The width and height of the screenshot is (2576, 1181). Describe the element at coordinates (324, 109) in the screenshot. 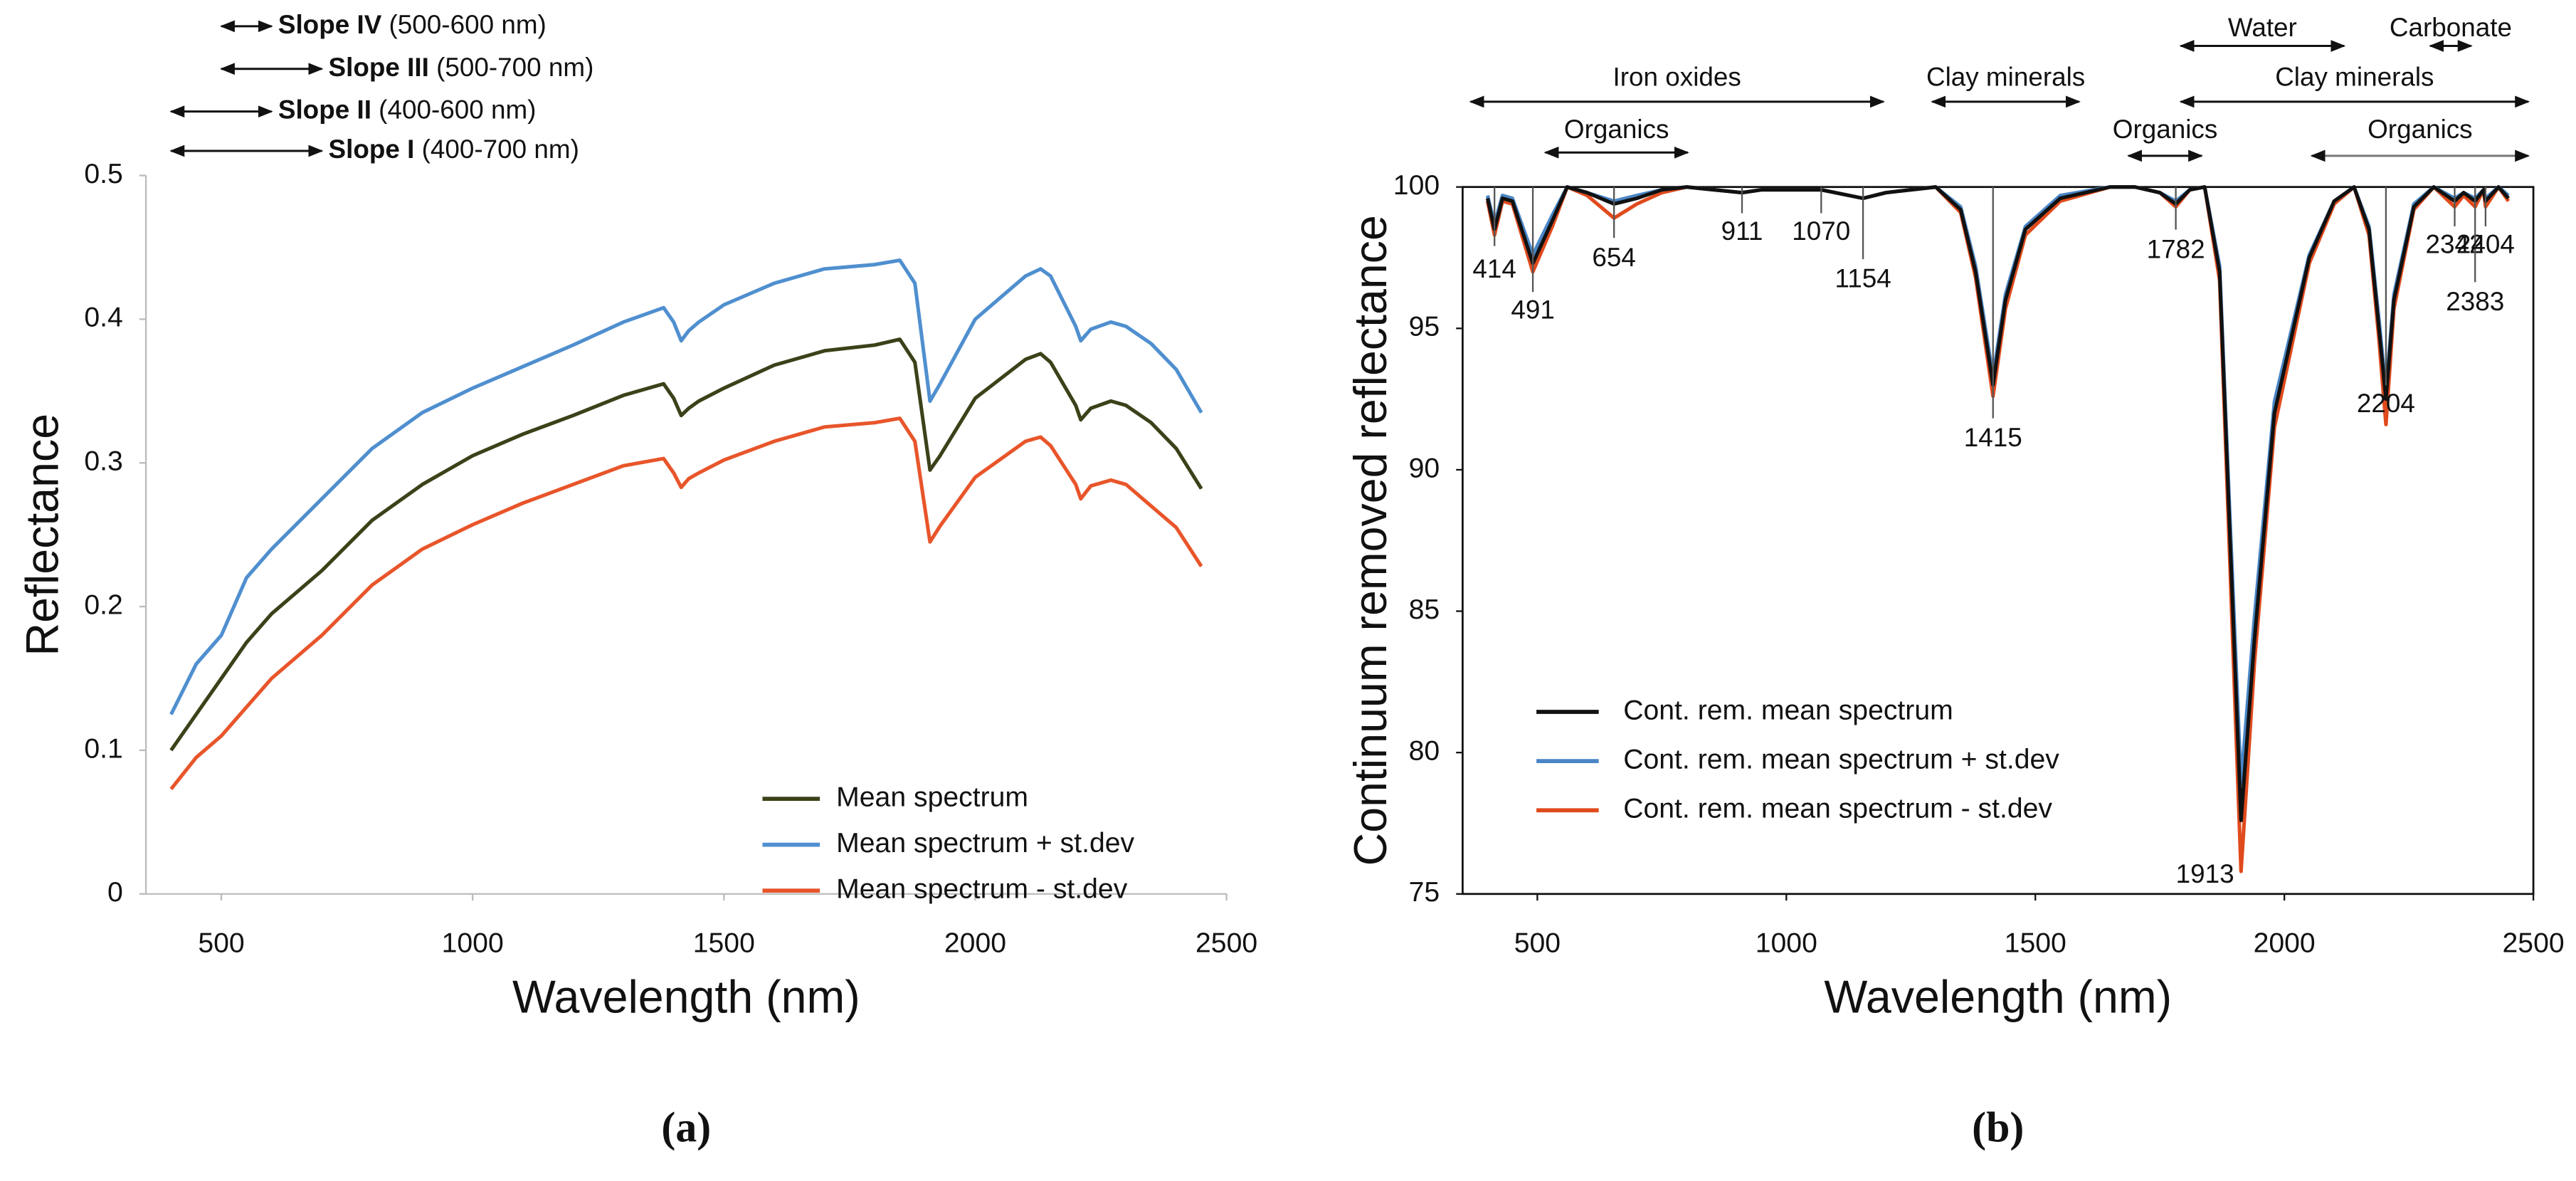

I see `range-name: Slope II` at that location.